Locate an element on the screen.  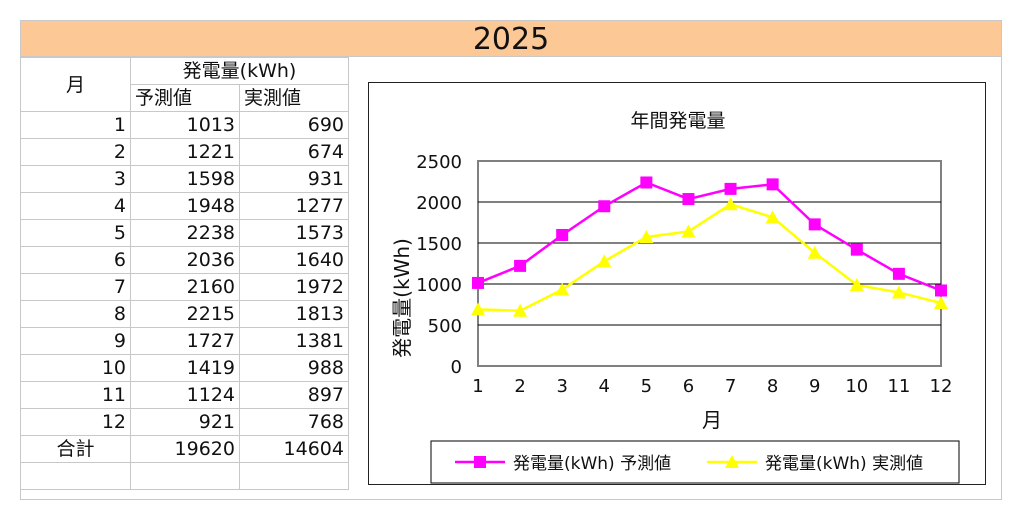
y-tick-label: 1000 is located at coordinates (439, 285).